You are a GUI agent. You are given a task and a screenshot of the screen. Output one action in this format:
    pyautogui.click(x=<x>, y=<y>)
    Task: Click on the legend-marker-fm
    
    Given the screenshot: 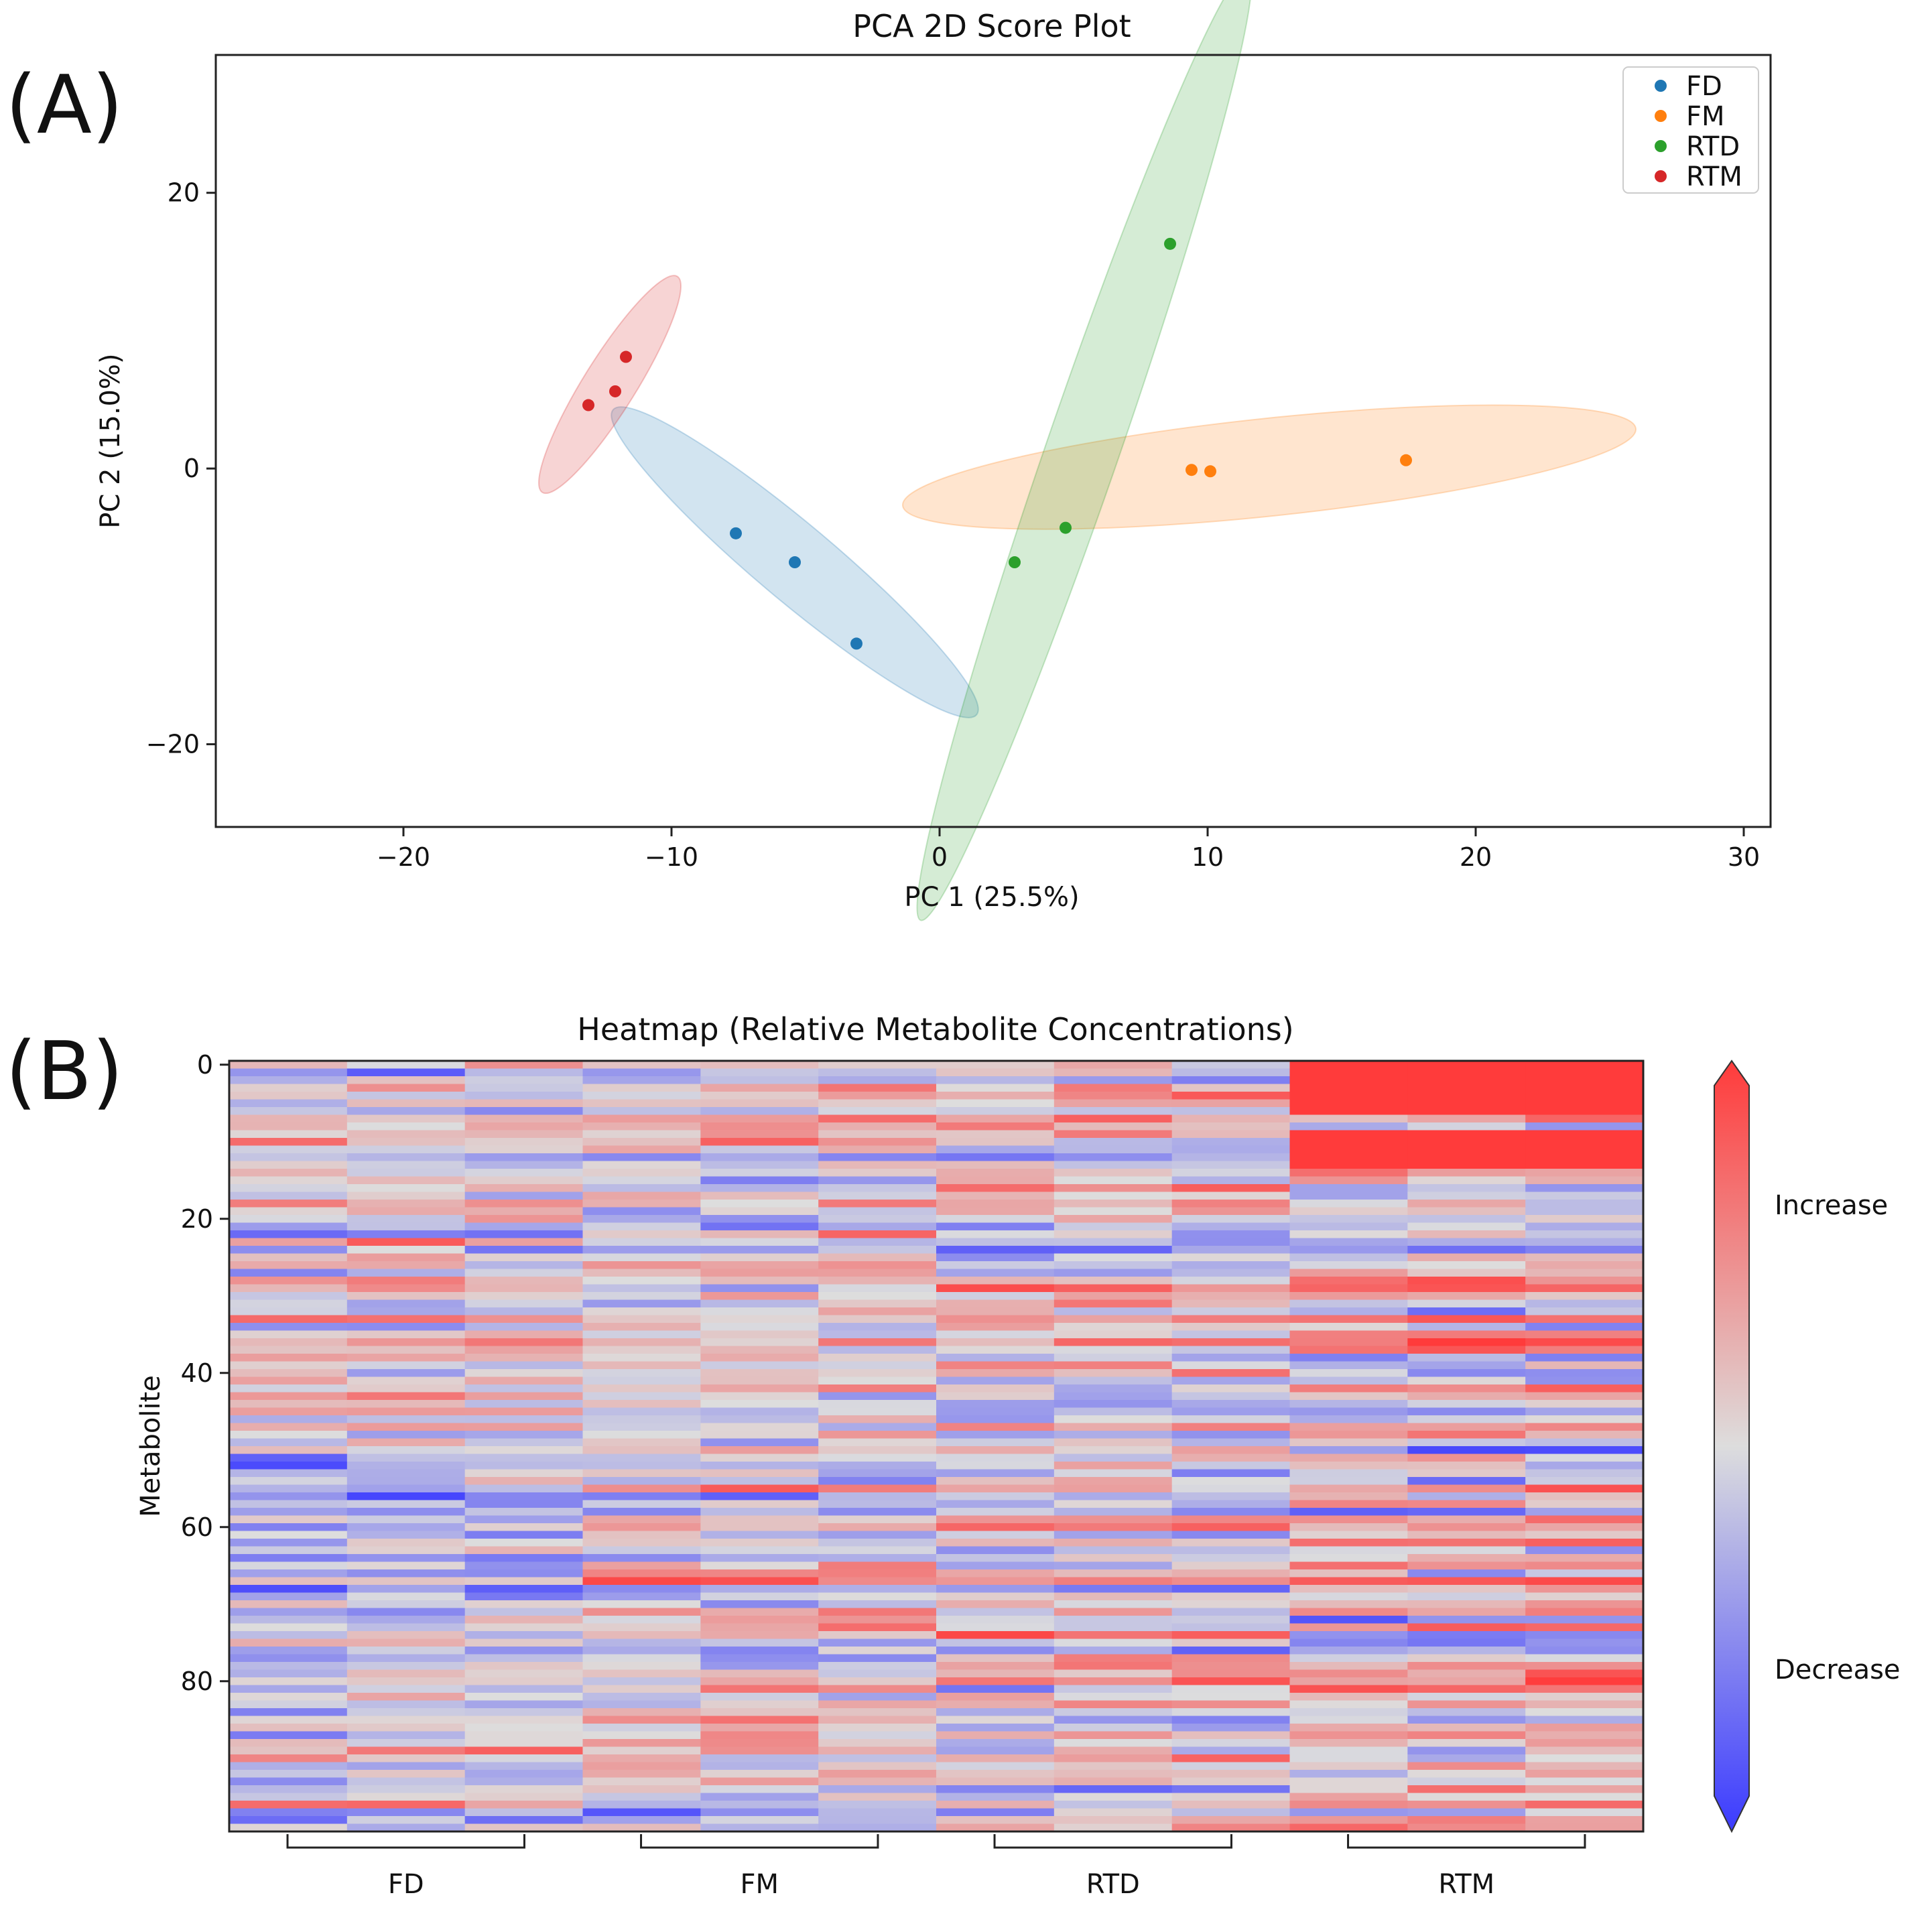 What is the action you would take?
    pyautogui.click(x=1661, y=116)
    